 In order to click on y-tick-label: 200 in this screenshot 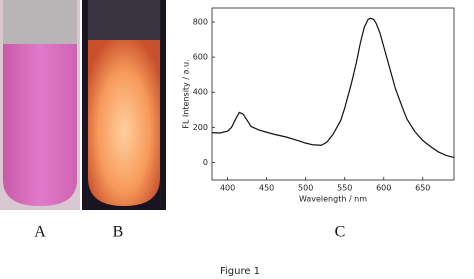, I will do `click(200, 127)`.